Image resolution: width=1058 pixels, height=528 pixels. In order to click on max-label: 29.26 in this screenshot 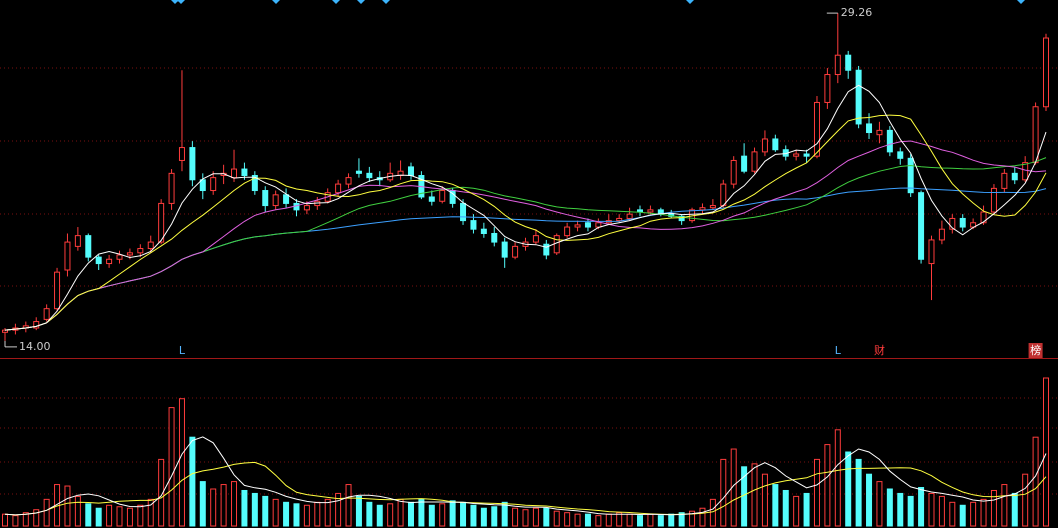, I will do `click(857, 12)`.